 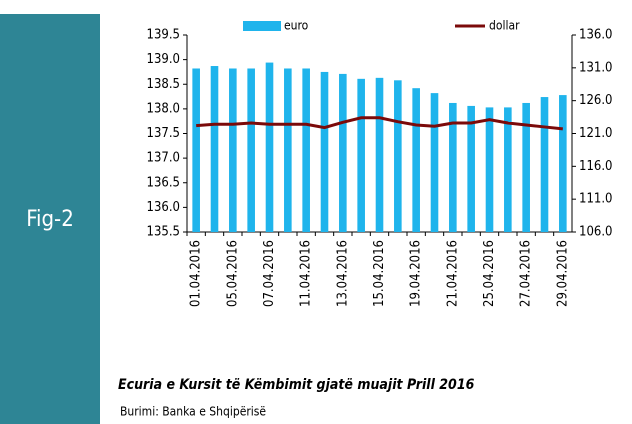 I want to click on legend-label: dollar, so click(x=504, y=26).